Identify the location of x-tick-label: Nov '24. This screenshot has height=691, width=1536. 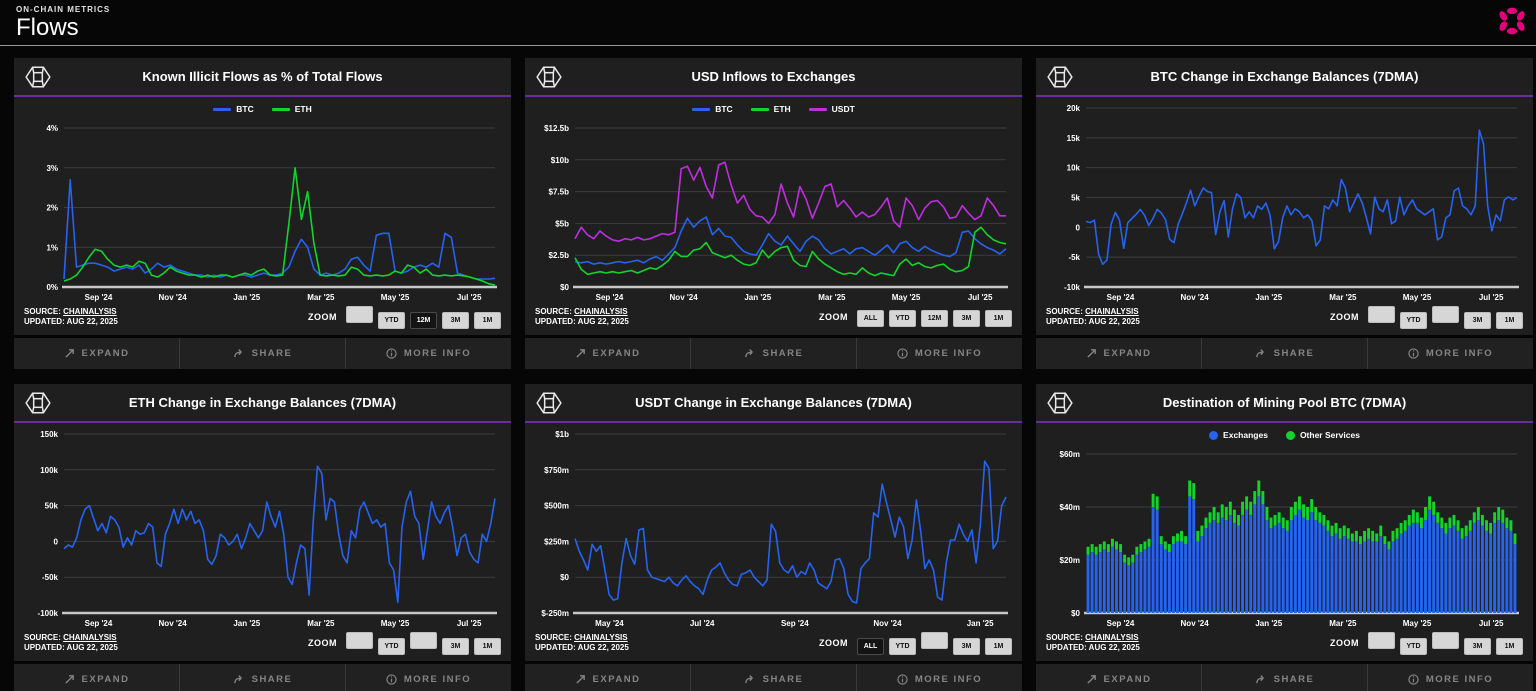
(1195, 623).